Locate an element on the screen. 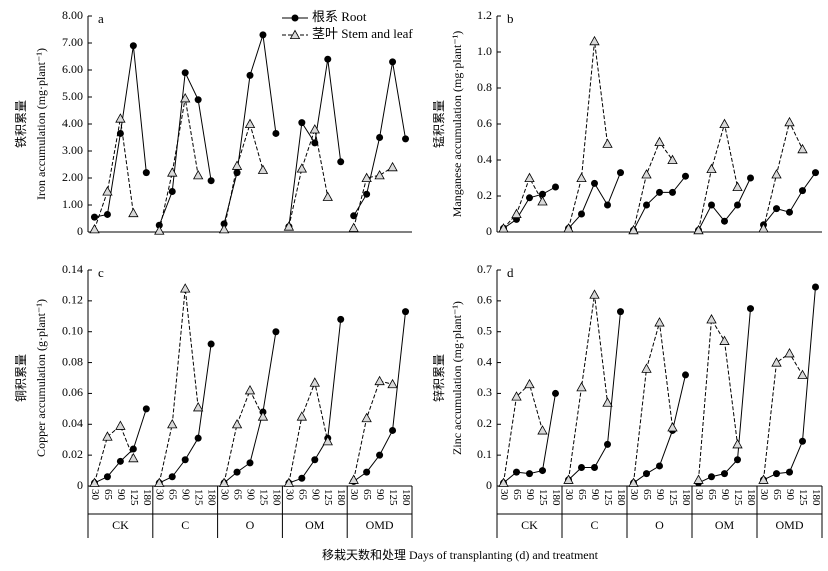 This screenshot has height=571, width=828. y-tick-label: 1.2 is located at coordinates (484, 15).